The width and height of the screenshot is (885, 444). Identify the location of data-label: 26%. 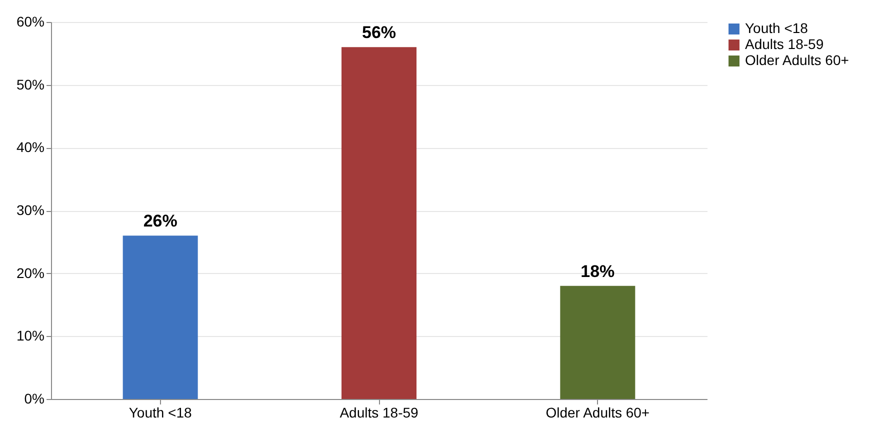
(160, 221).